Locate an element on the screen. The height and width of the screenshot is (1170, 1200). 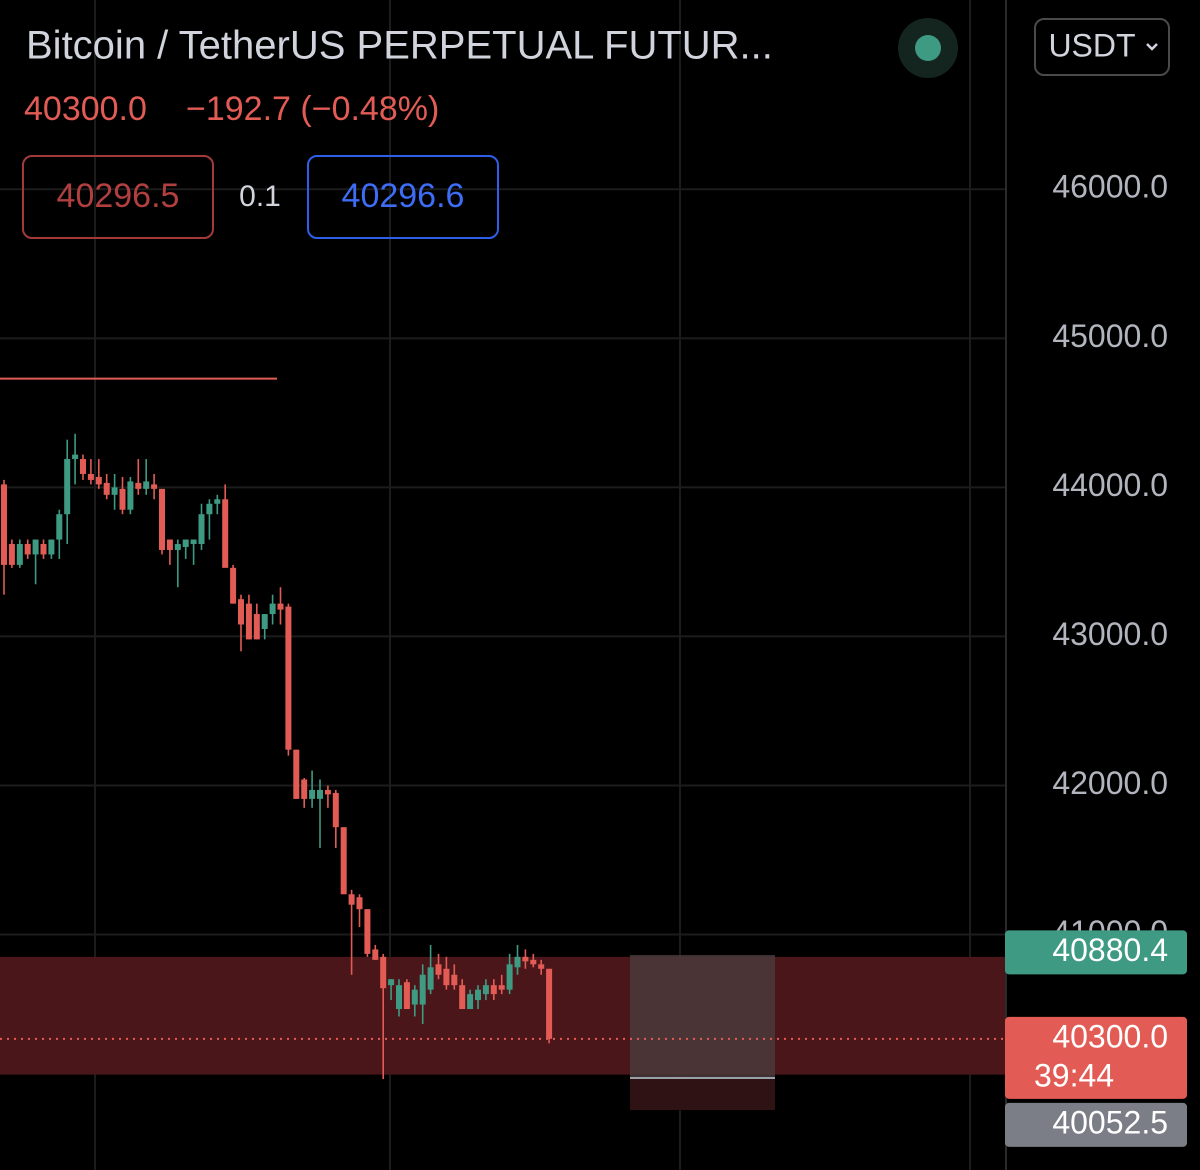
sell-box is located at coordinates (118, 197).